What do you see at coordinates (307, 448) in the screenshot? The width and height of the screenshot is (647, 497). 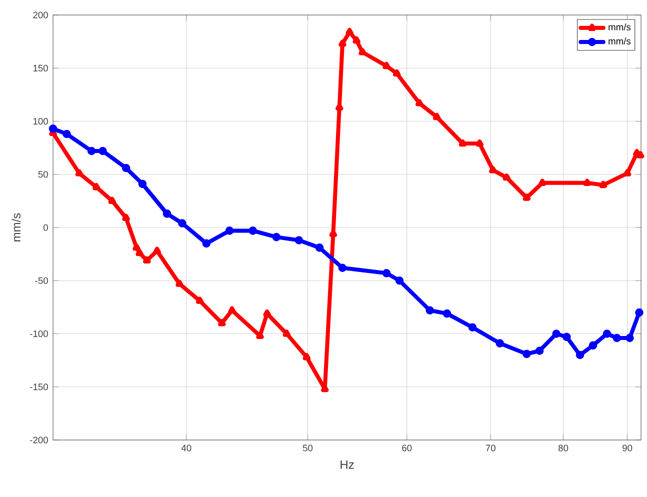 I see `x-tick-label: 50` at bounding box center [307, 448].